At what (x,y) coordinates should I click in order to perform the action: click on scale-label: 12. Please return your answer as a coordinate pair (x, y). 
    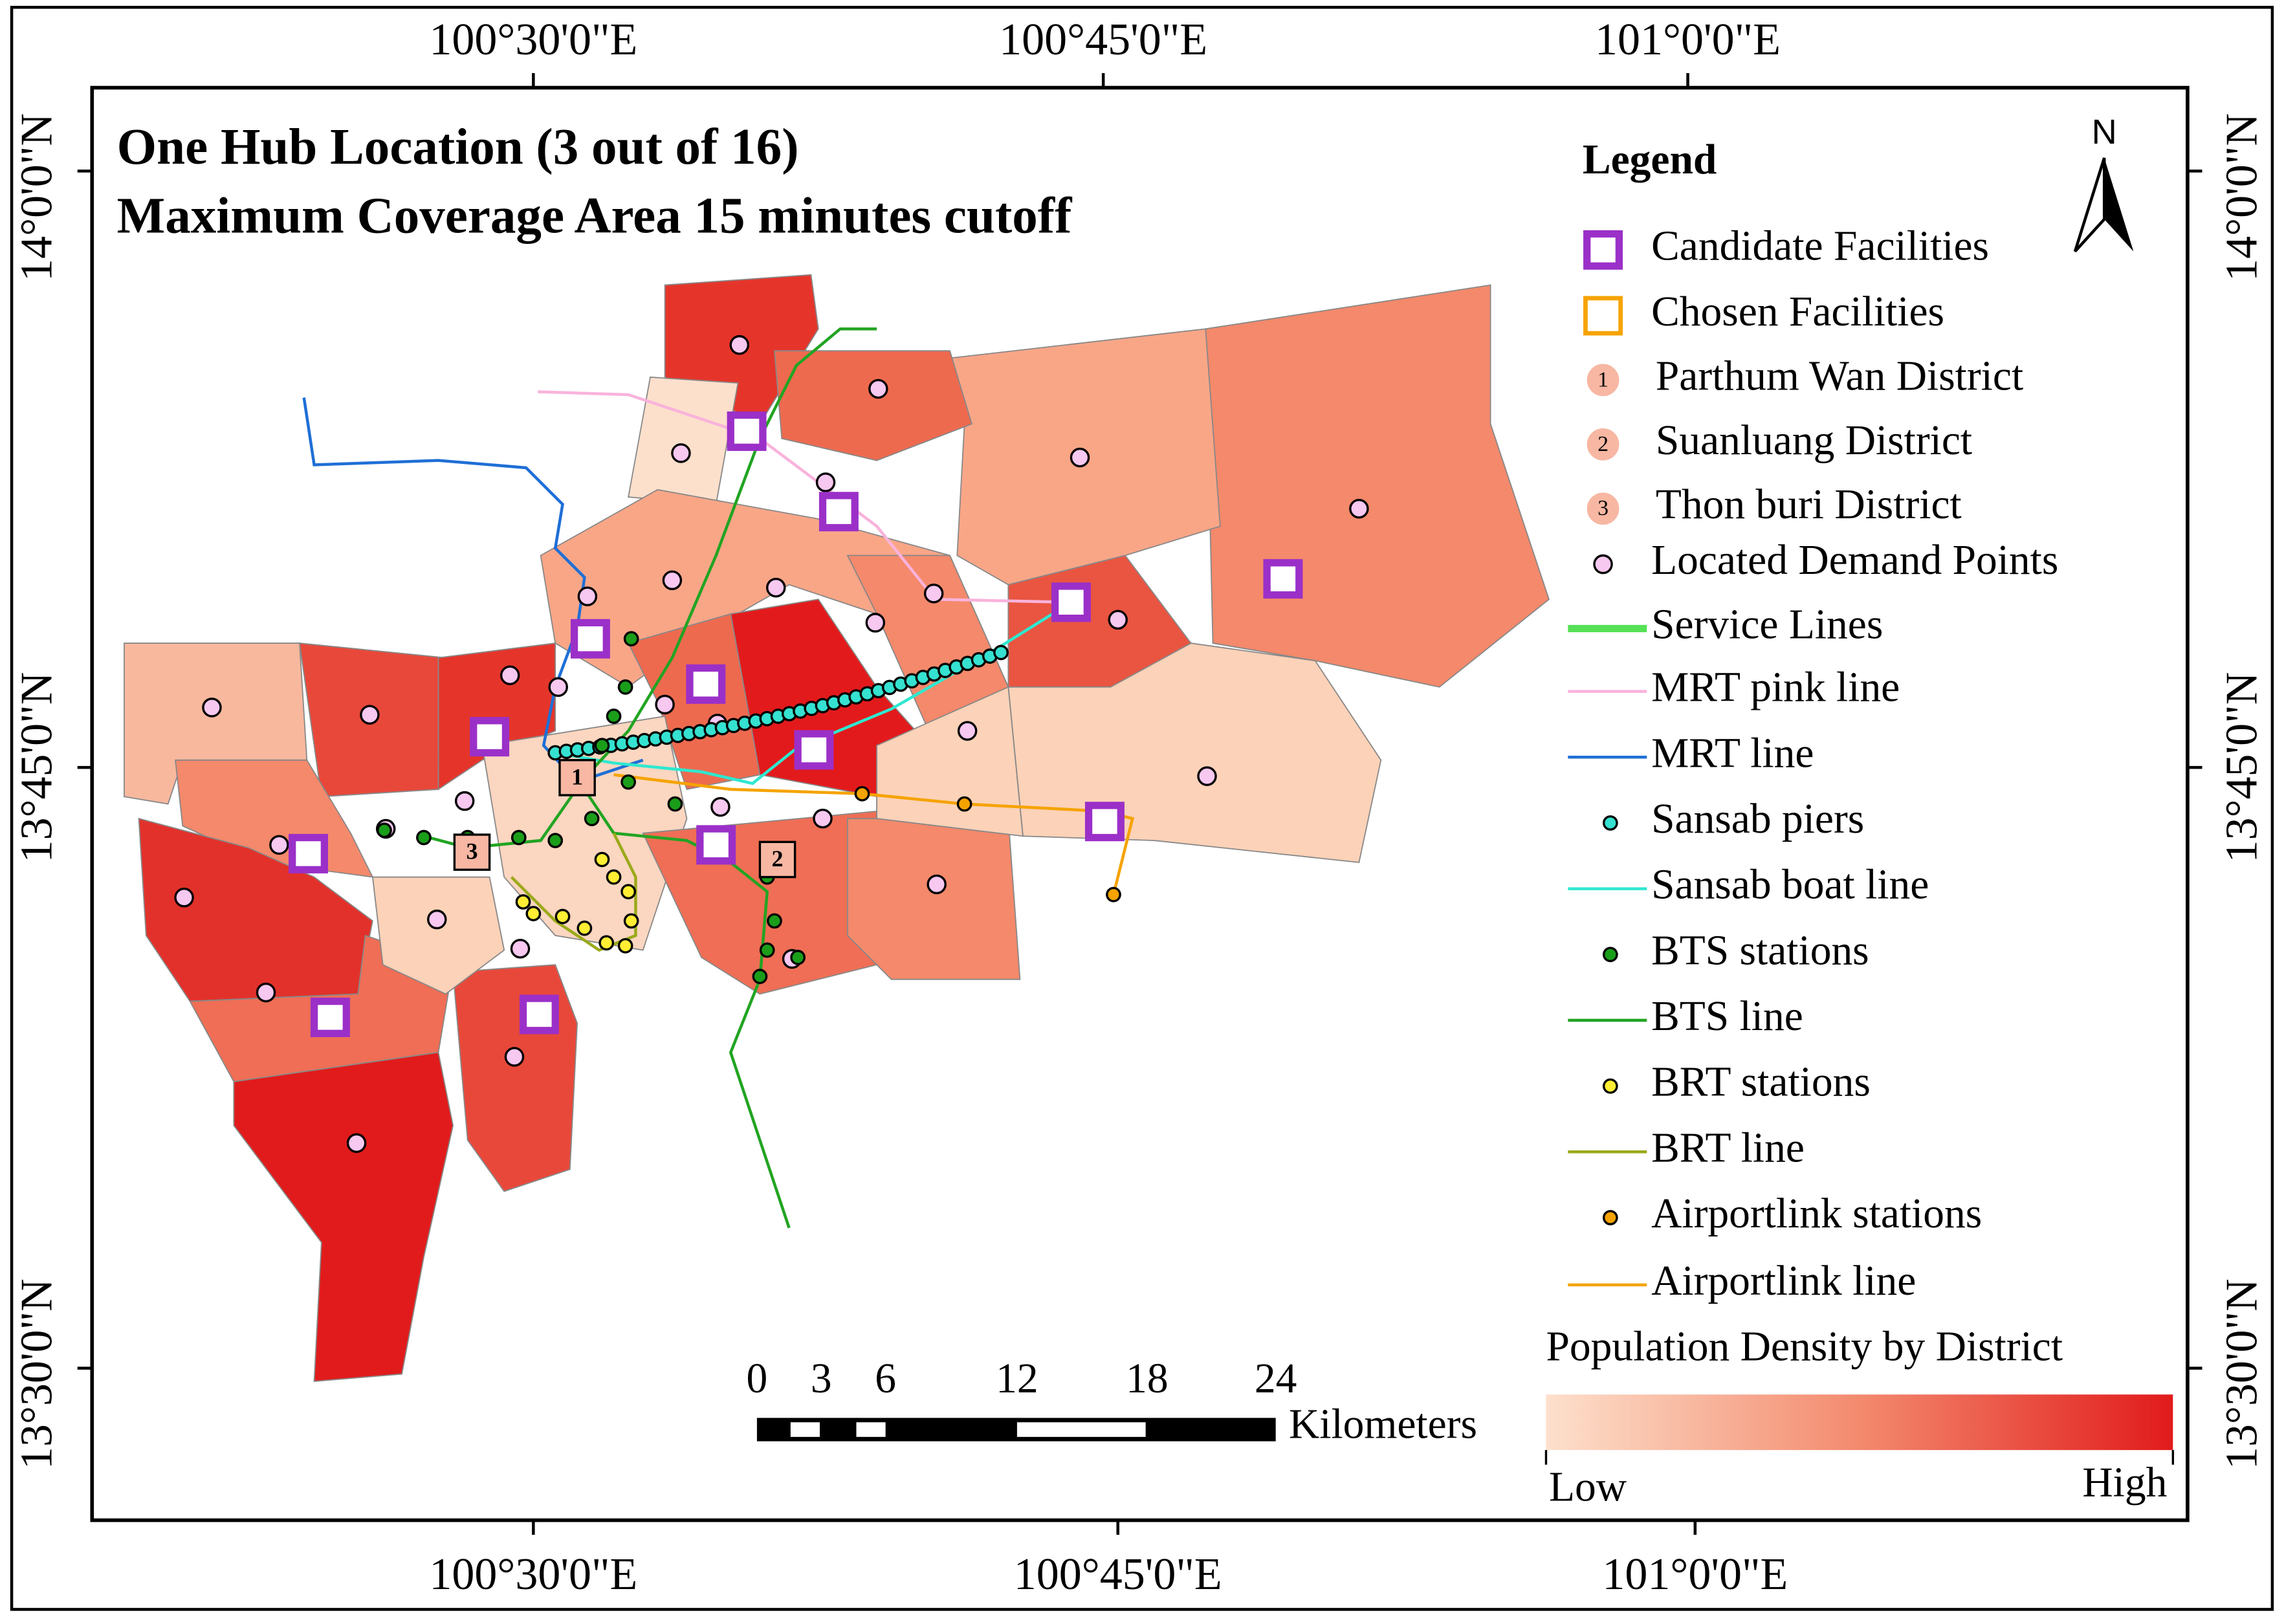
    Looking at the image, I should click on (1017, 1378).